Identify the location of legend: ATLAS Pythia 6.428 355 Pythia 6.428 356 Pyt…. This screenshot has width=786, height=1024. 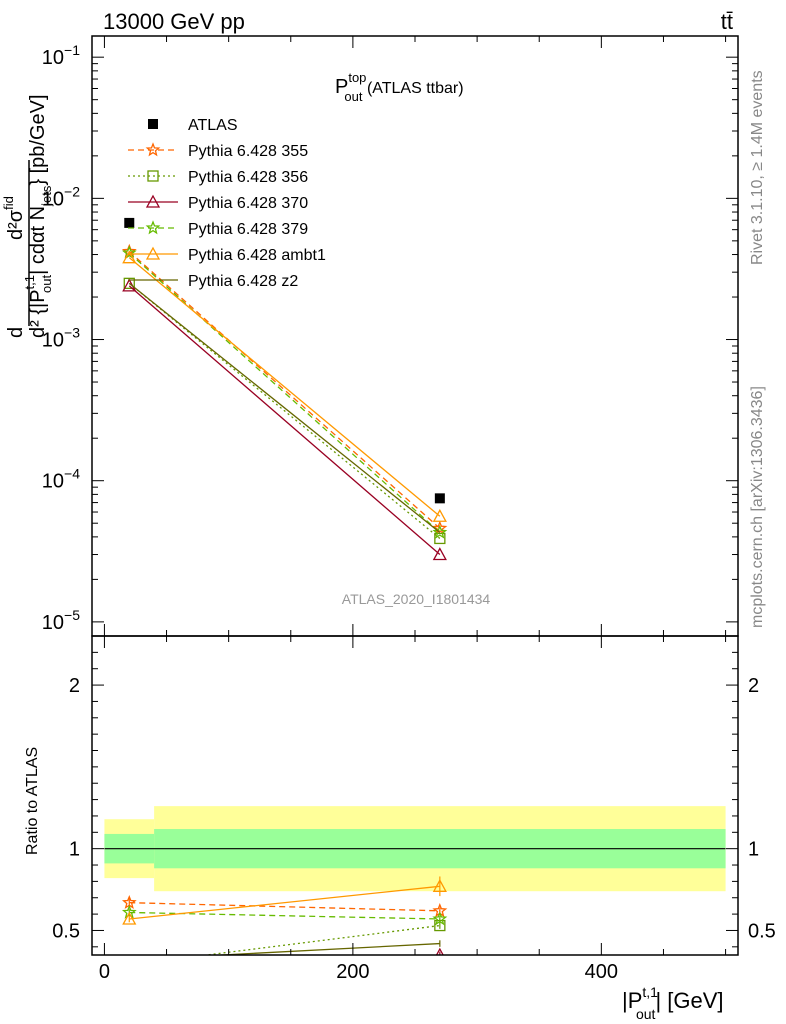
(227, 203).